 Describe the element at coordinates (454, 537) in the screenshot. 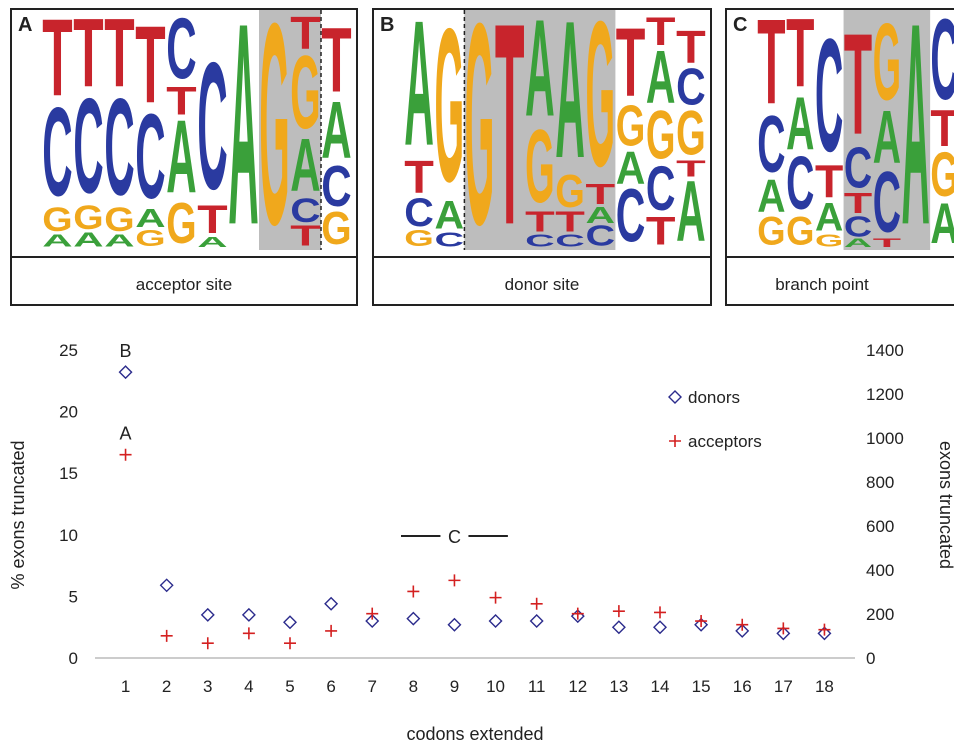

I see `annotation-c: C` at that location.